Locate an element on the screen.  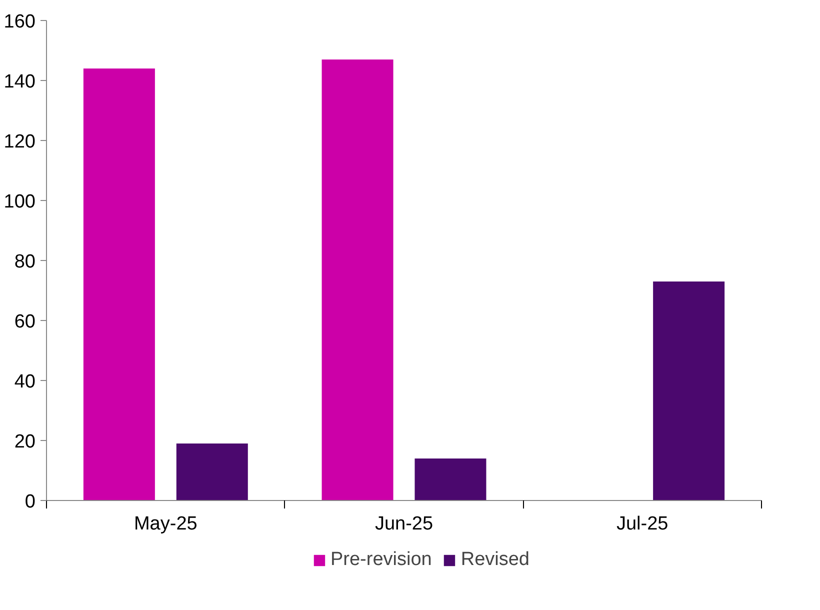
legend-label: Pre-revision is located at coordinates (381, 559).